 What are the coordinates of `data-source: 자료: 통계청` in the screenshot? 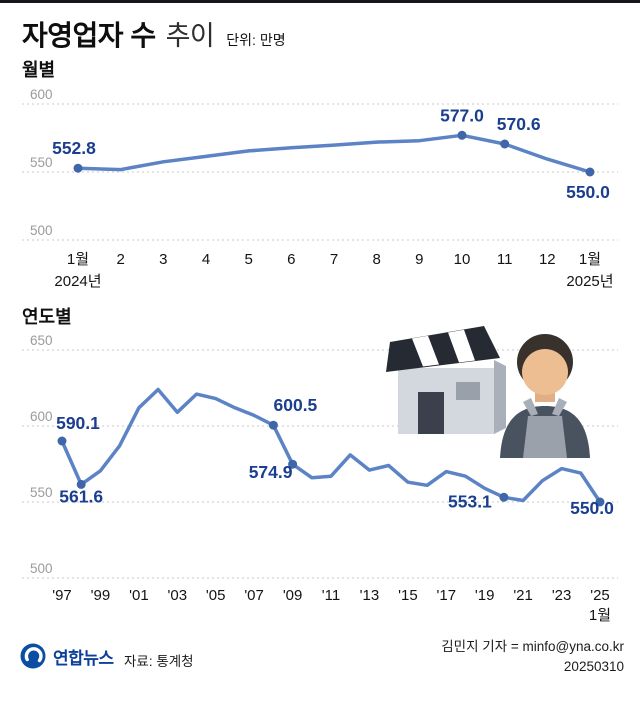 It's located at (159, 661).